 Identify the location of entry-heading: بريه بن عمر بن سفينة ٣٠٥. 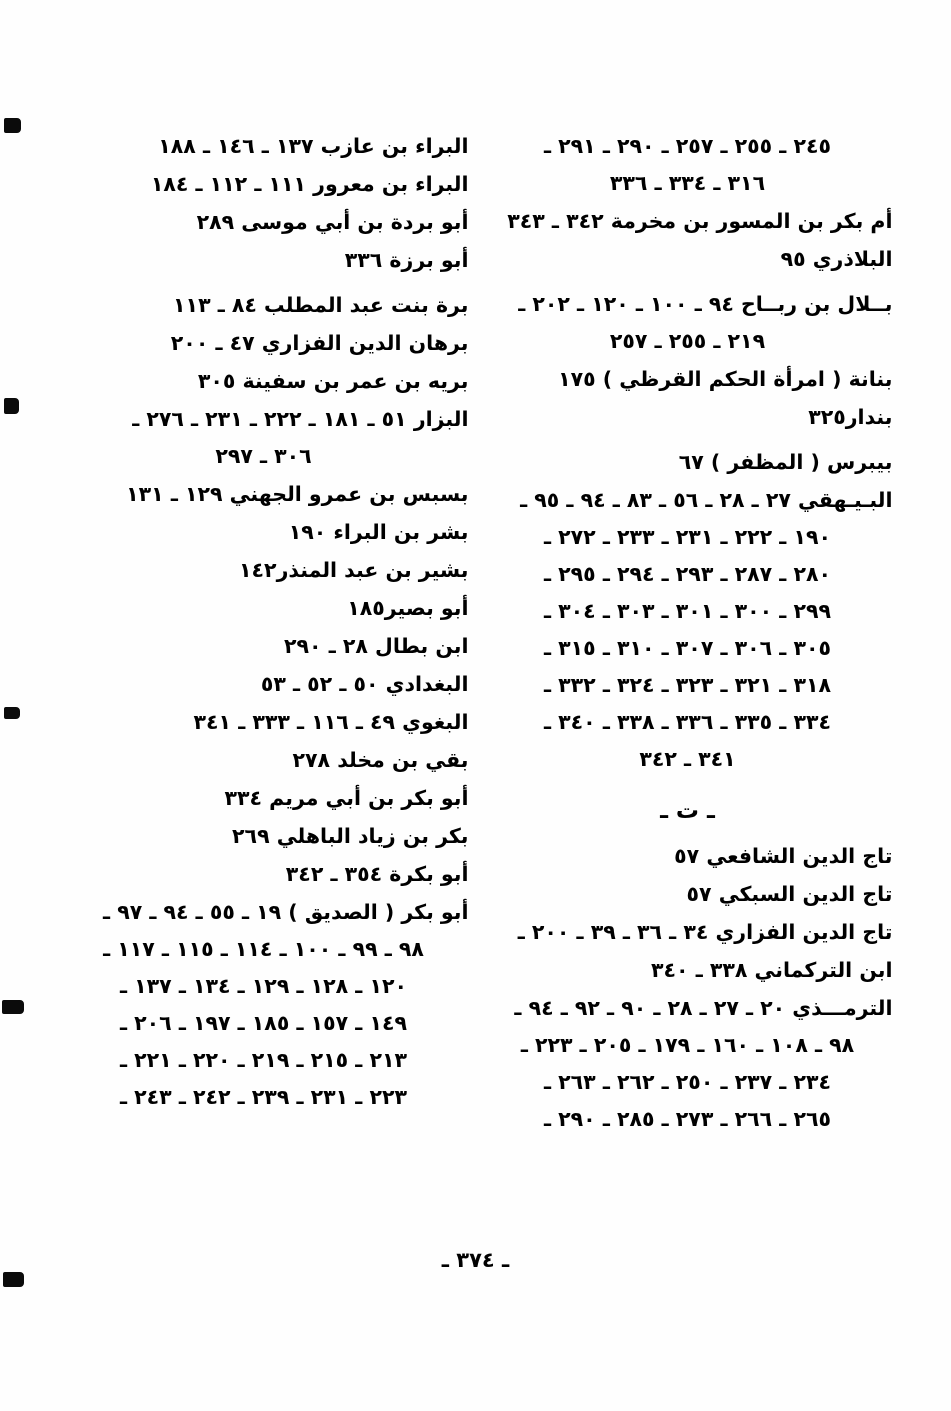
(333, 381).